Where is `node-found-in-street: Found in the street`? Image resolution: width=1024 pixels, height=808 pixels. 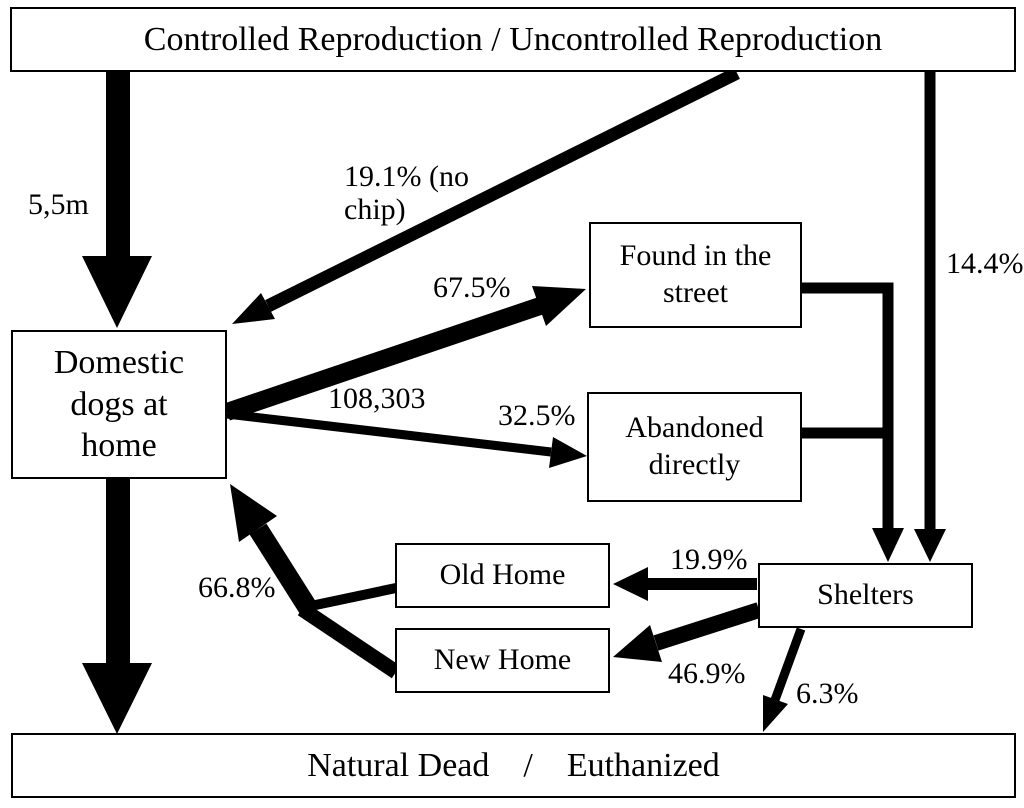 node-found-in-street: Found in the street is located at coordinates (695, 275).